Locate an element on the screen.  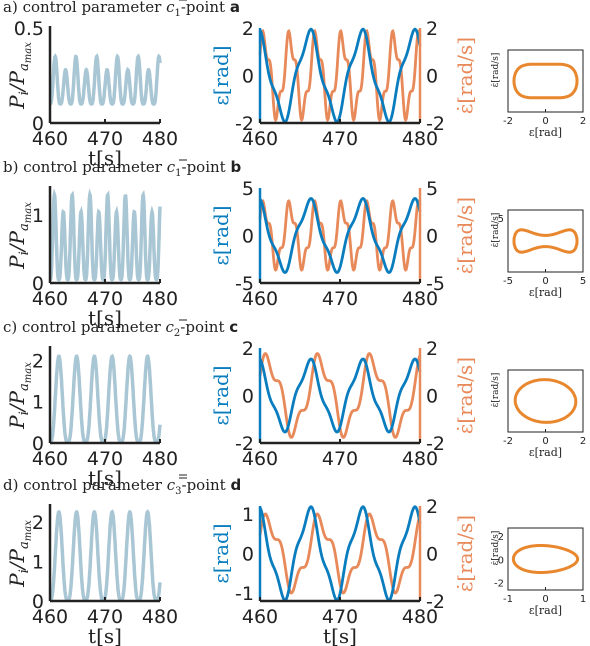
angle-y-tick-label: 1 is located at coordinates (248, 515).